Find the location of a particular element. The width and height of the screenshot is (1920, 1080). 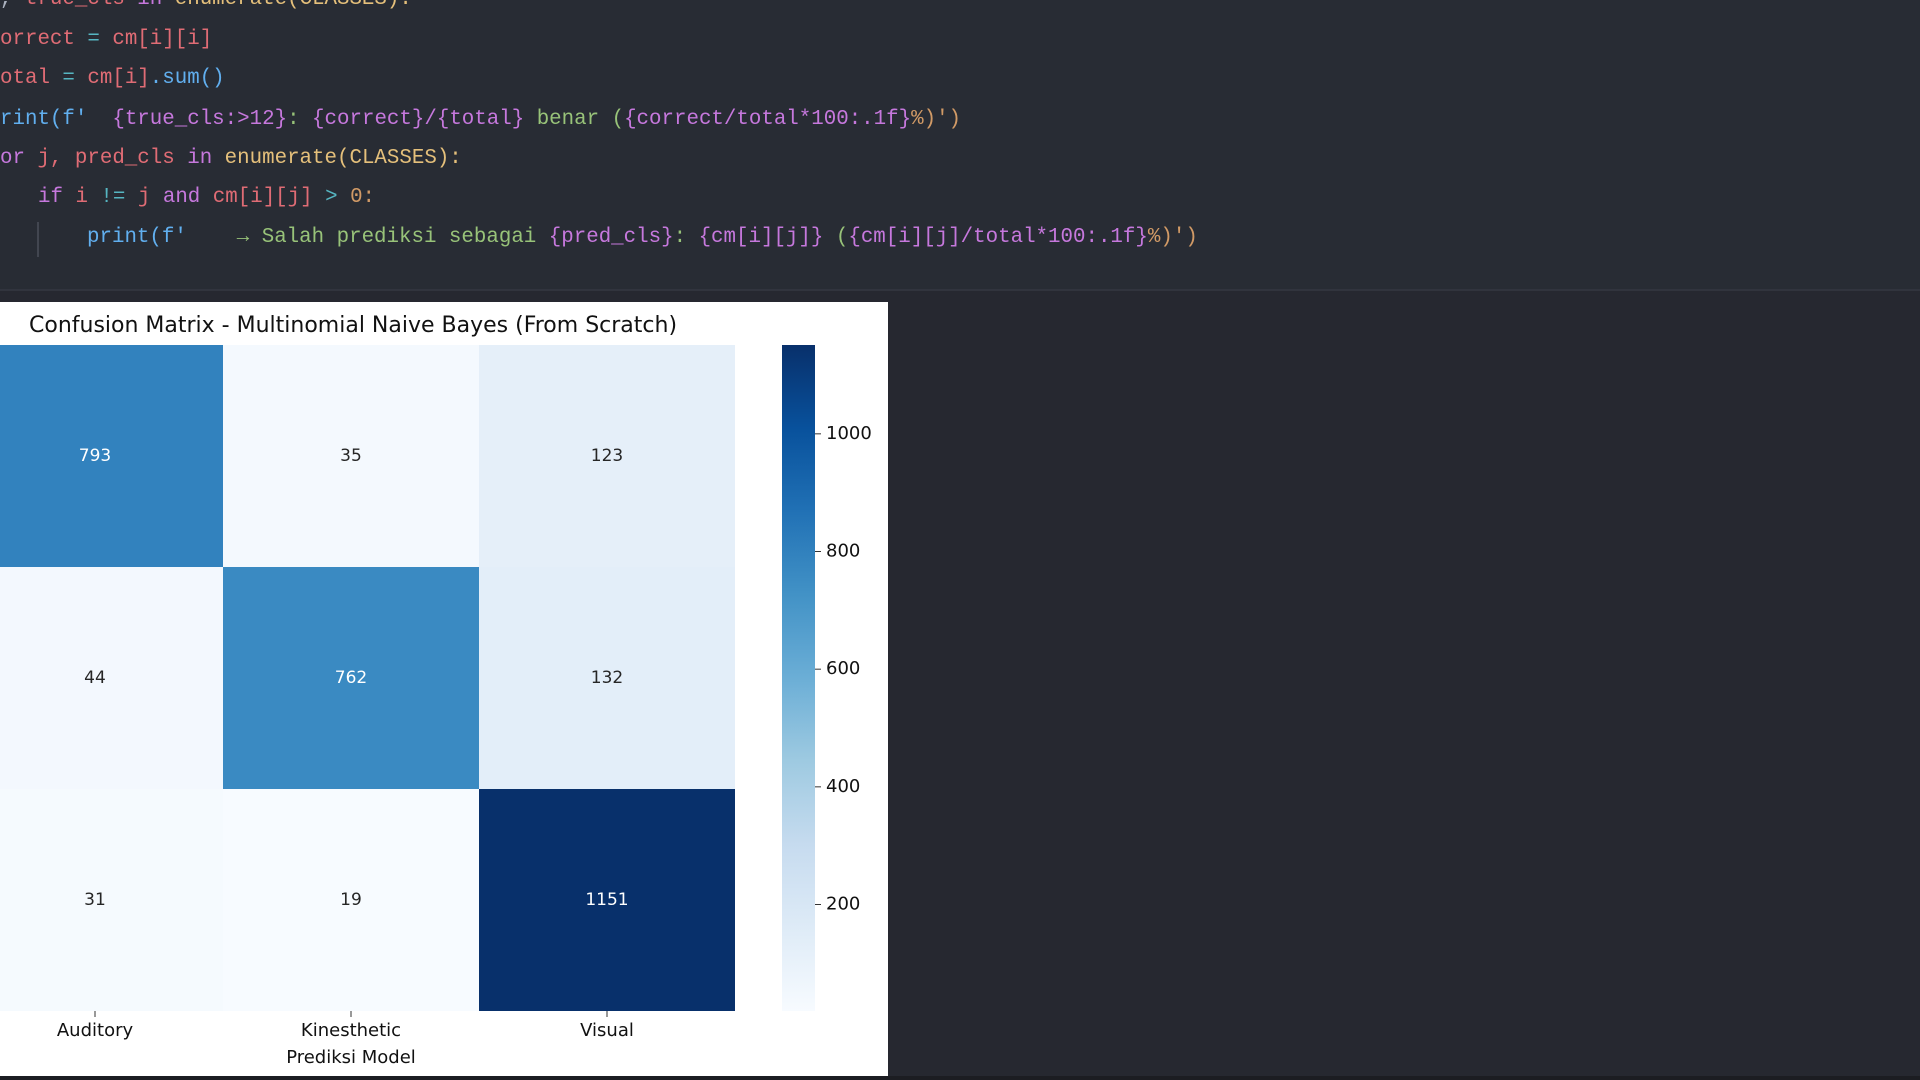

code-line: , true_cls in enumerate(CLASSES): is located at coordinates (206, 5).